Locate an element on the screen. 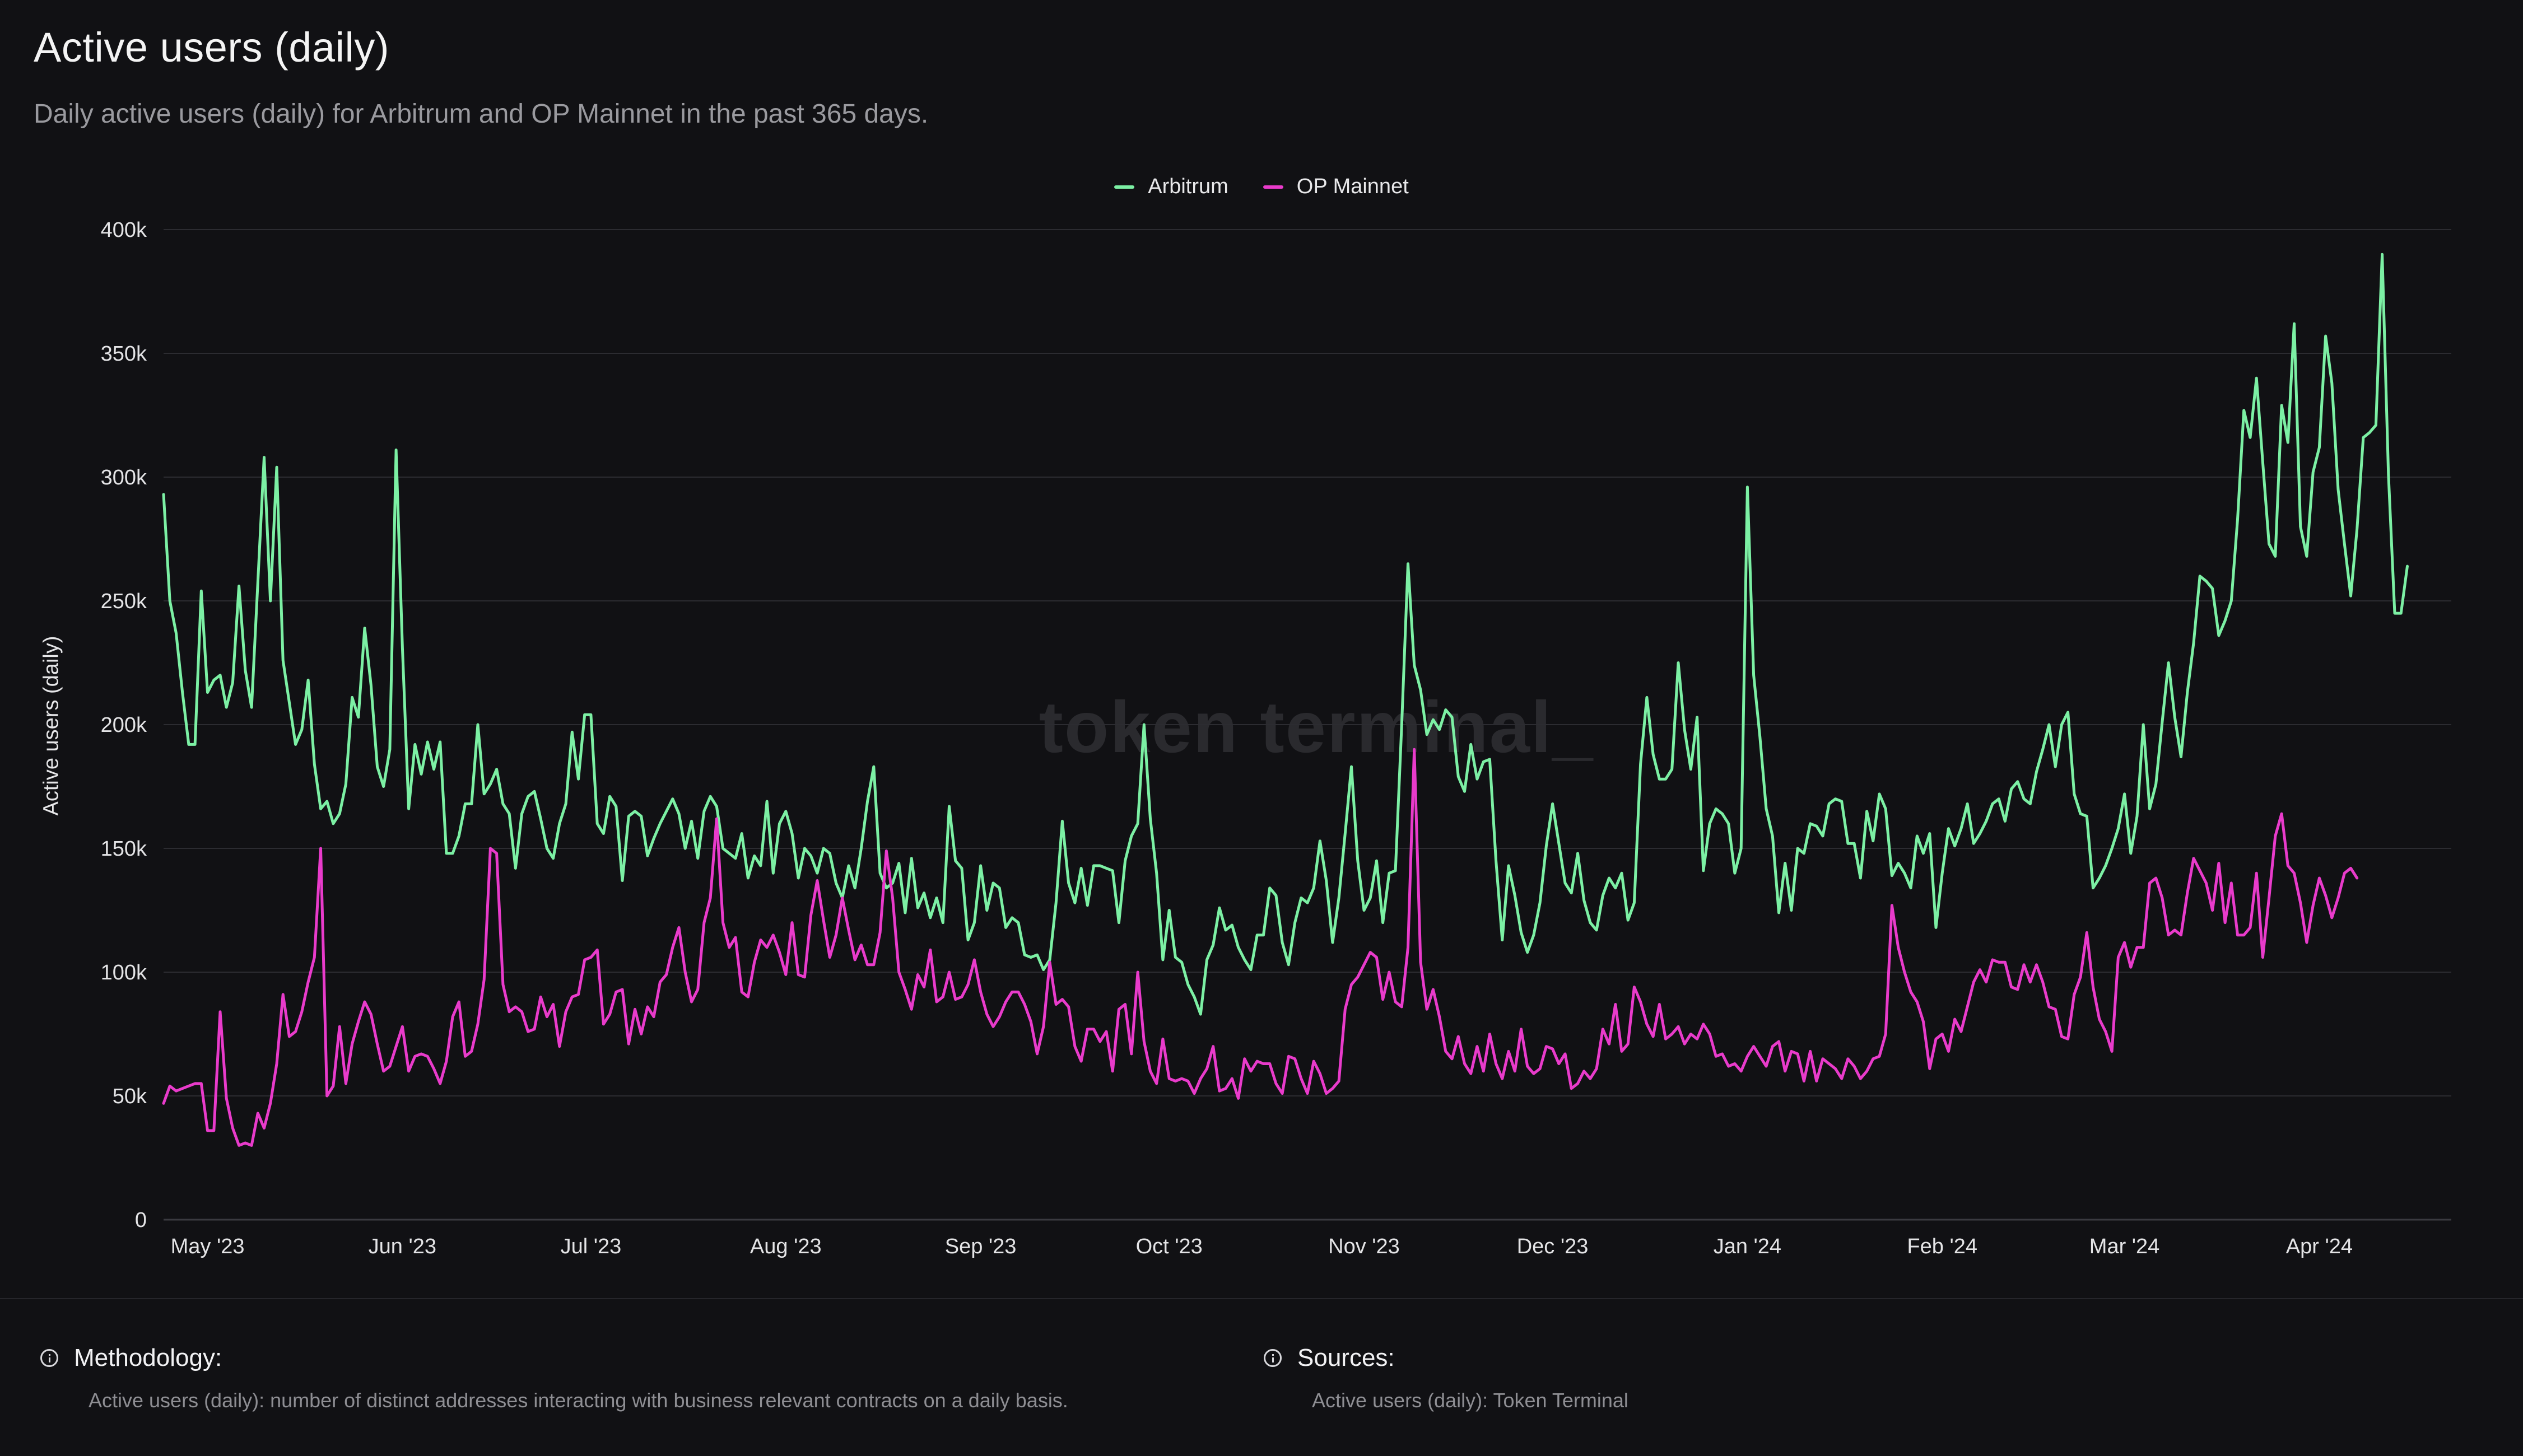 This screenshot has width=2523, height=1456. y-tick-labels: 0 50k 100k 150k 200k 250k 300k 350k 400k is located at coordinates (124, 725).